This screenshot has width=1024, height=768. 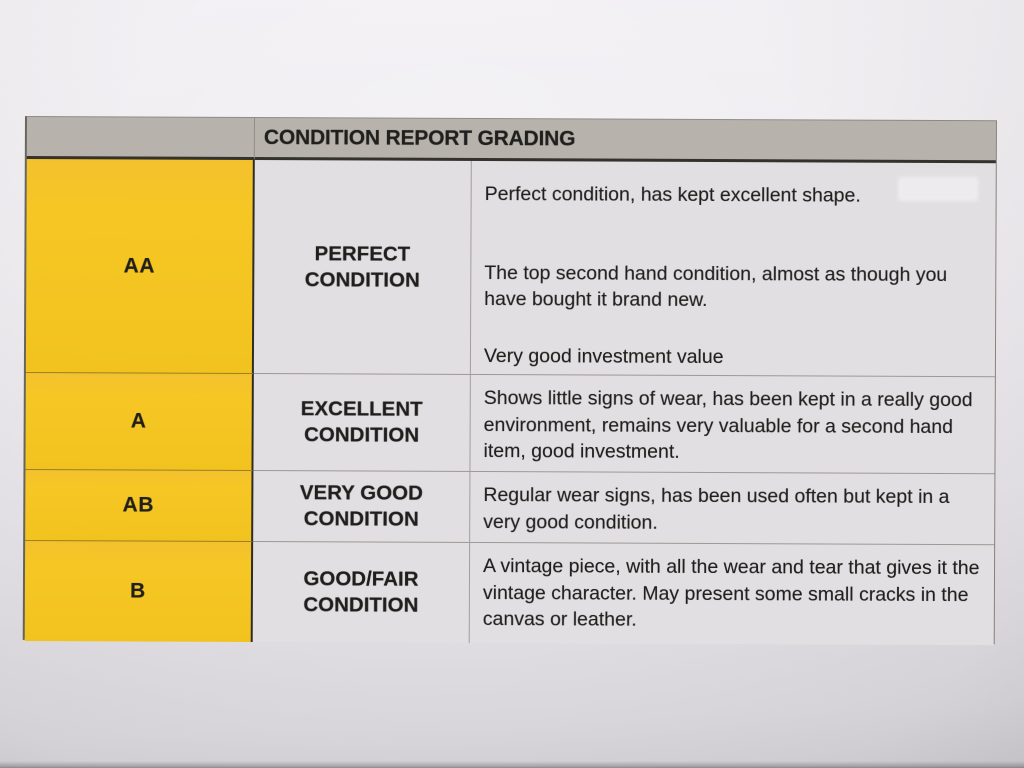 I want to click on description-paragraph: Very good investment value, so click(x=603, y=356).